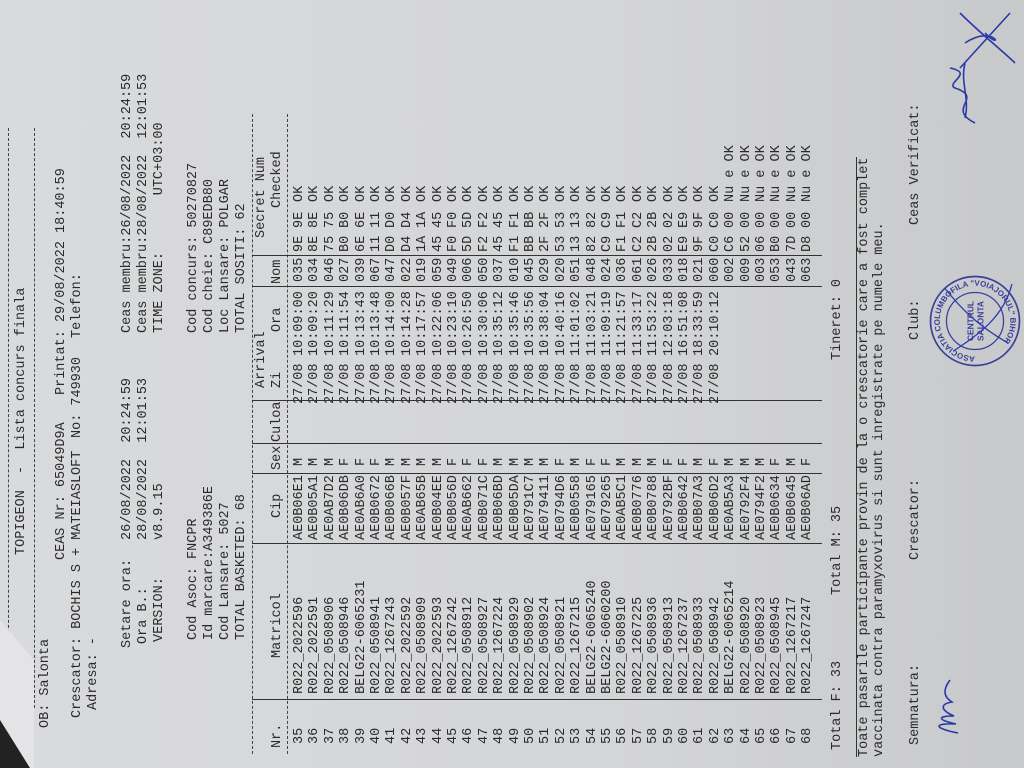 This screenshot has width=1024, height=768. What do you see at coordinates (277, 457) in the screenshot?
I see `col-sex: Sex` at bounding box center [277, 457].